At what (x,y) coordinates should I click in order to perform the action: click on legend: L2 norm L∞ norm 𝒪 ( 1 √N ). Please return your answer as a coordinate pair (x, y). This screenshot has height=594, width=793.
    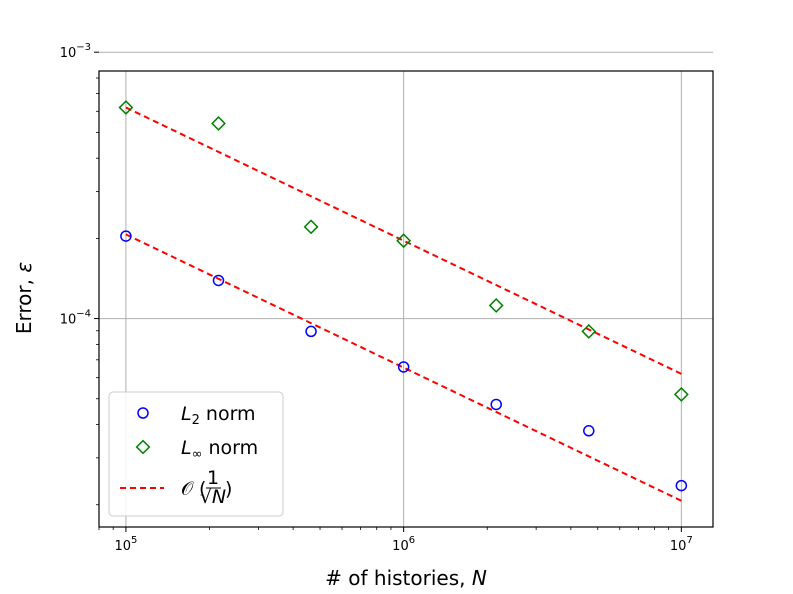
    Looking at the image, I should click on (196, 454).